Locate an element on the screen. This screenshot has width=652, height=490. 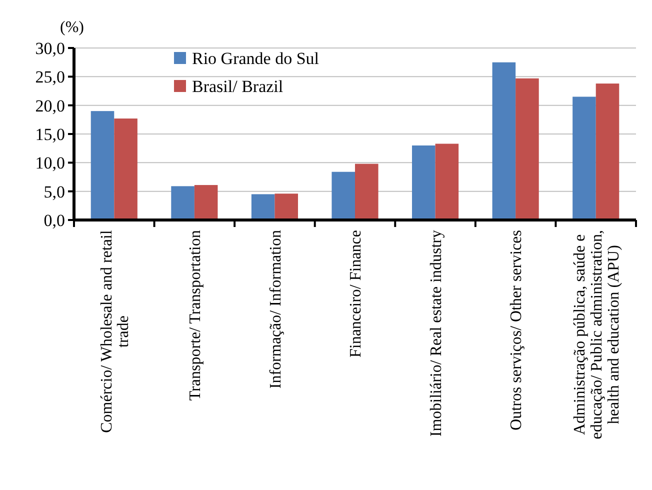
x-tick-label: Financeiro/ Finance is located at coordinates (356, 294).